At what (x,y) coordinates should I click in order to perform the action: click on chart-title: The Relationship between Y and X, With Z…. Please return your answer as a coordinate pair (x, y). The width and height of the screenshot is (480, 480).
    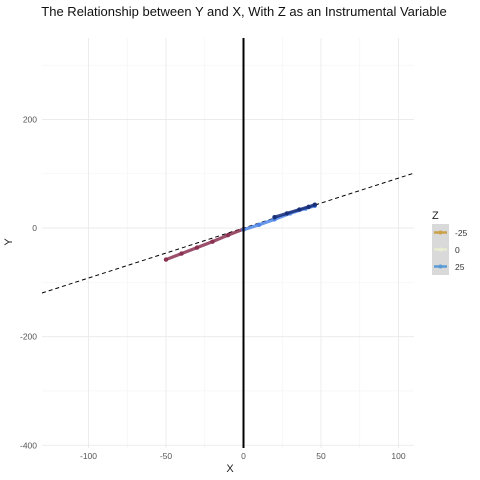
    Looking at the image, I should click on (243, 11).